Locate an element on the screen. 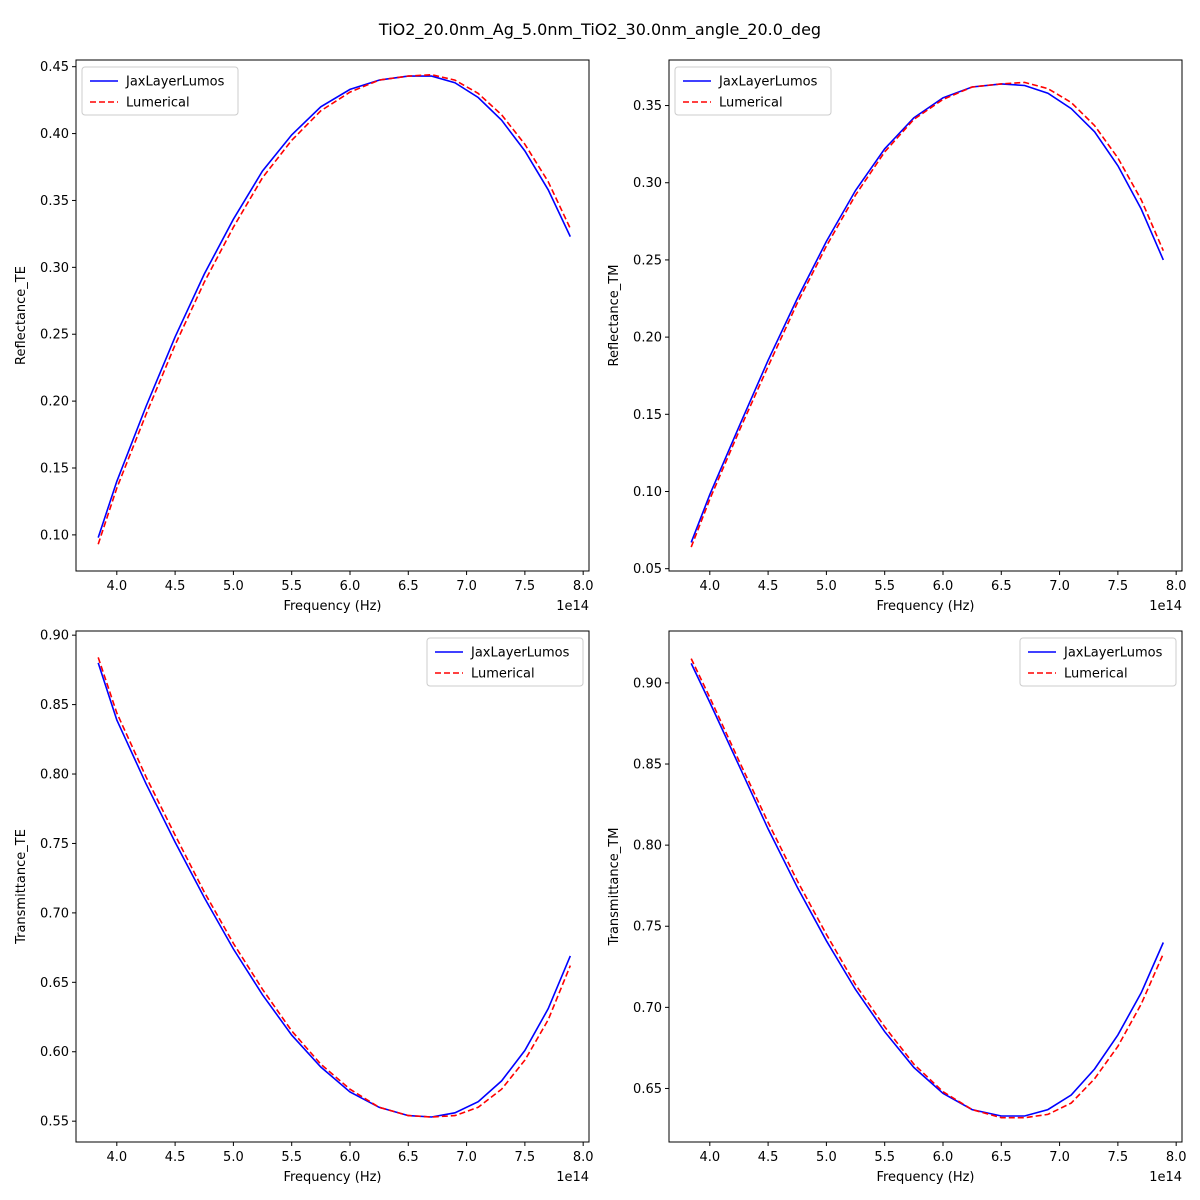 The image size is (1200, 1200). y-axis-label: Reflectance_TE is located at coordinates (21, 315).